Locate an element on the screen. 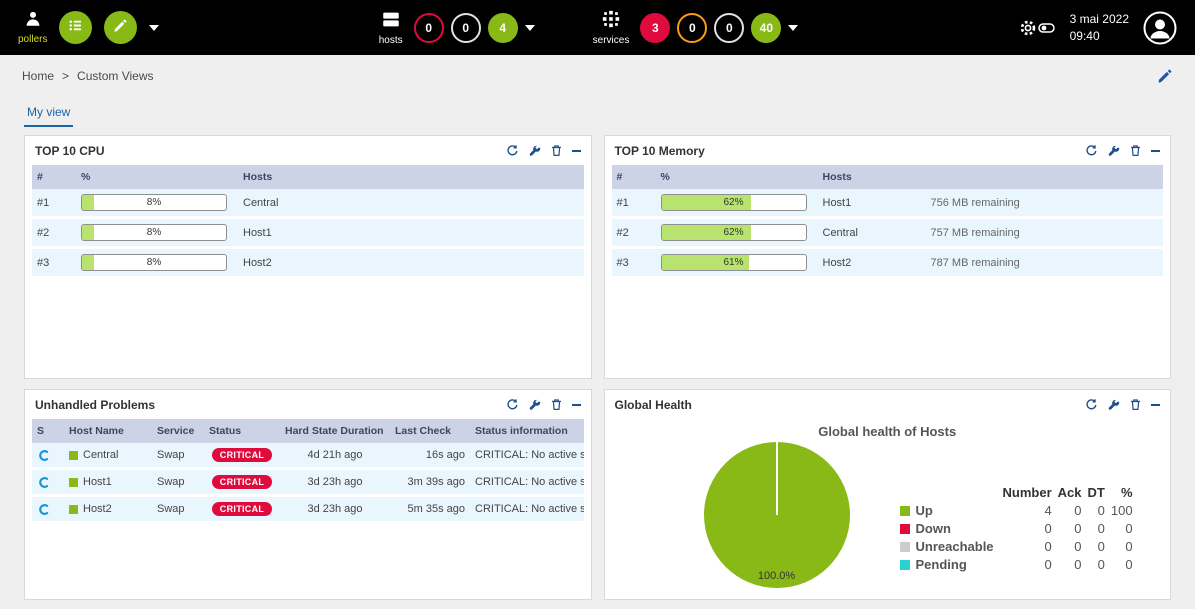 This screenshot has height=609, width=1195. services-menu: services is located at coordinates (611, 27).